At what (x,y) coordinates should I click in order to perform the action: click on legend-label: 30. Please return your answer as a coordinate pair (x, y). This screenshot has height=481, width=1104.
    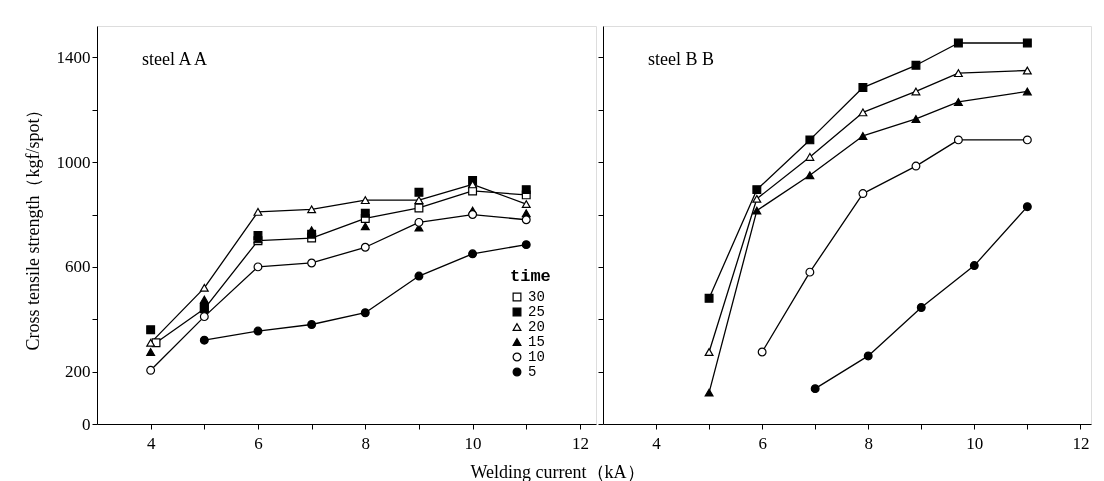
    Looking at the image, I should click on (536, 297).